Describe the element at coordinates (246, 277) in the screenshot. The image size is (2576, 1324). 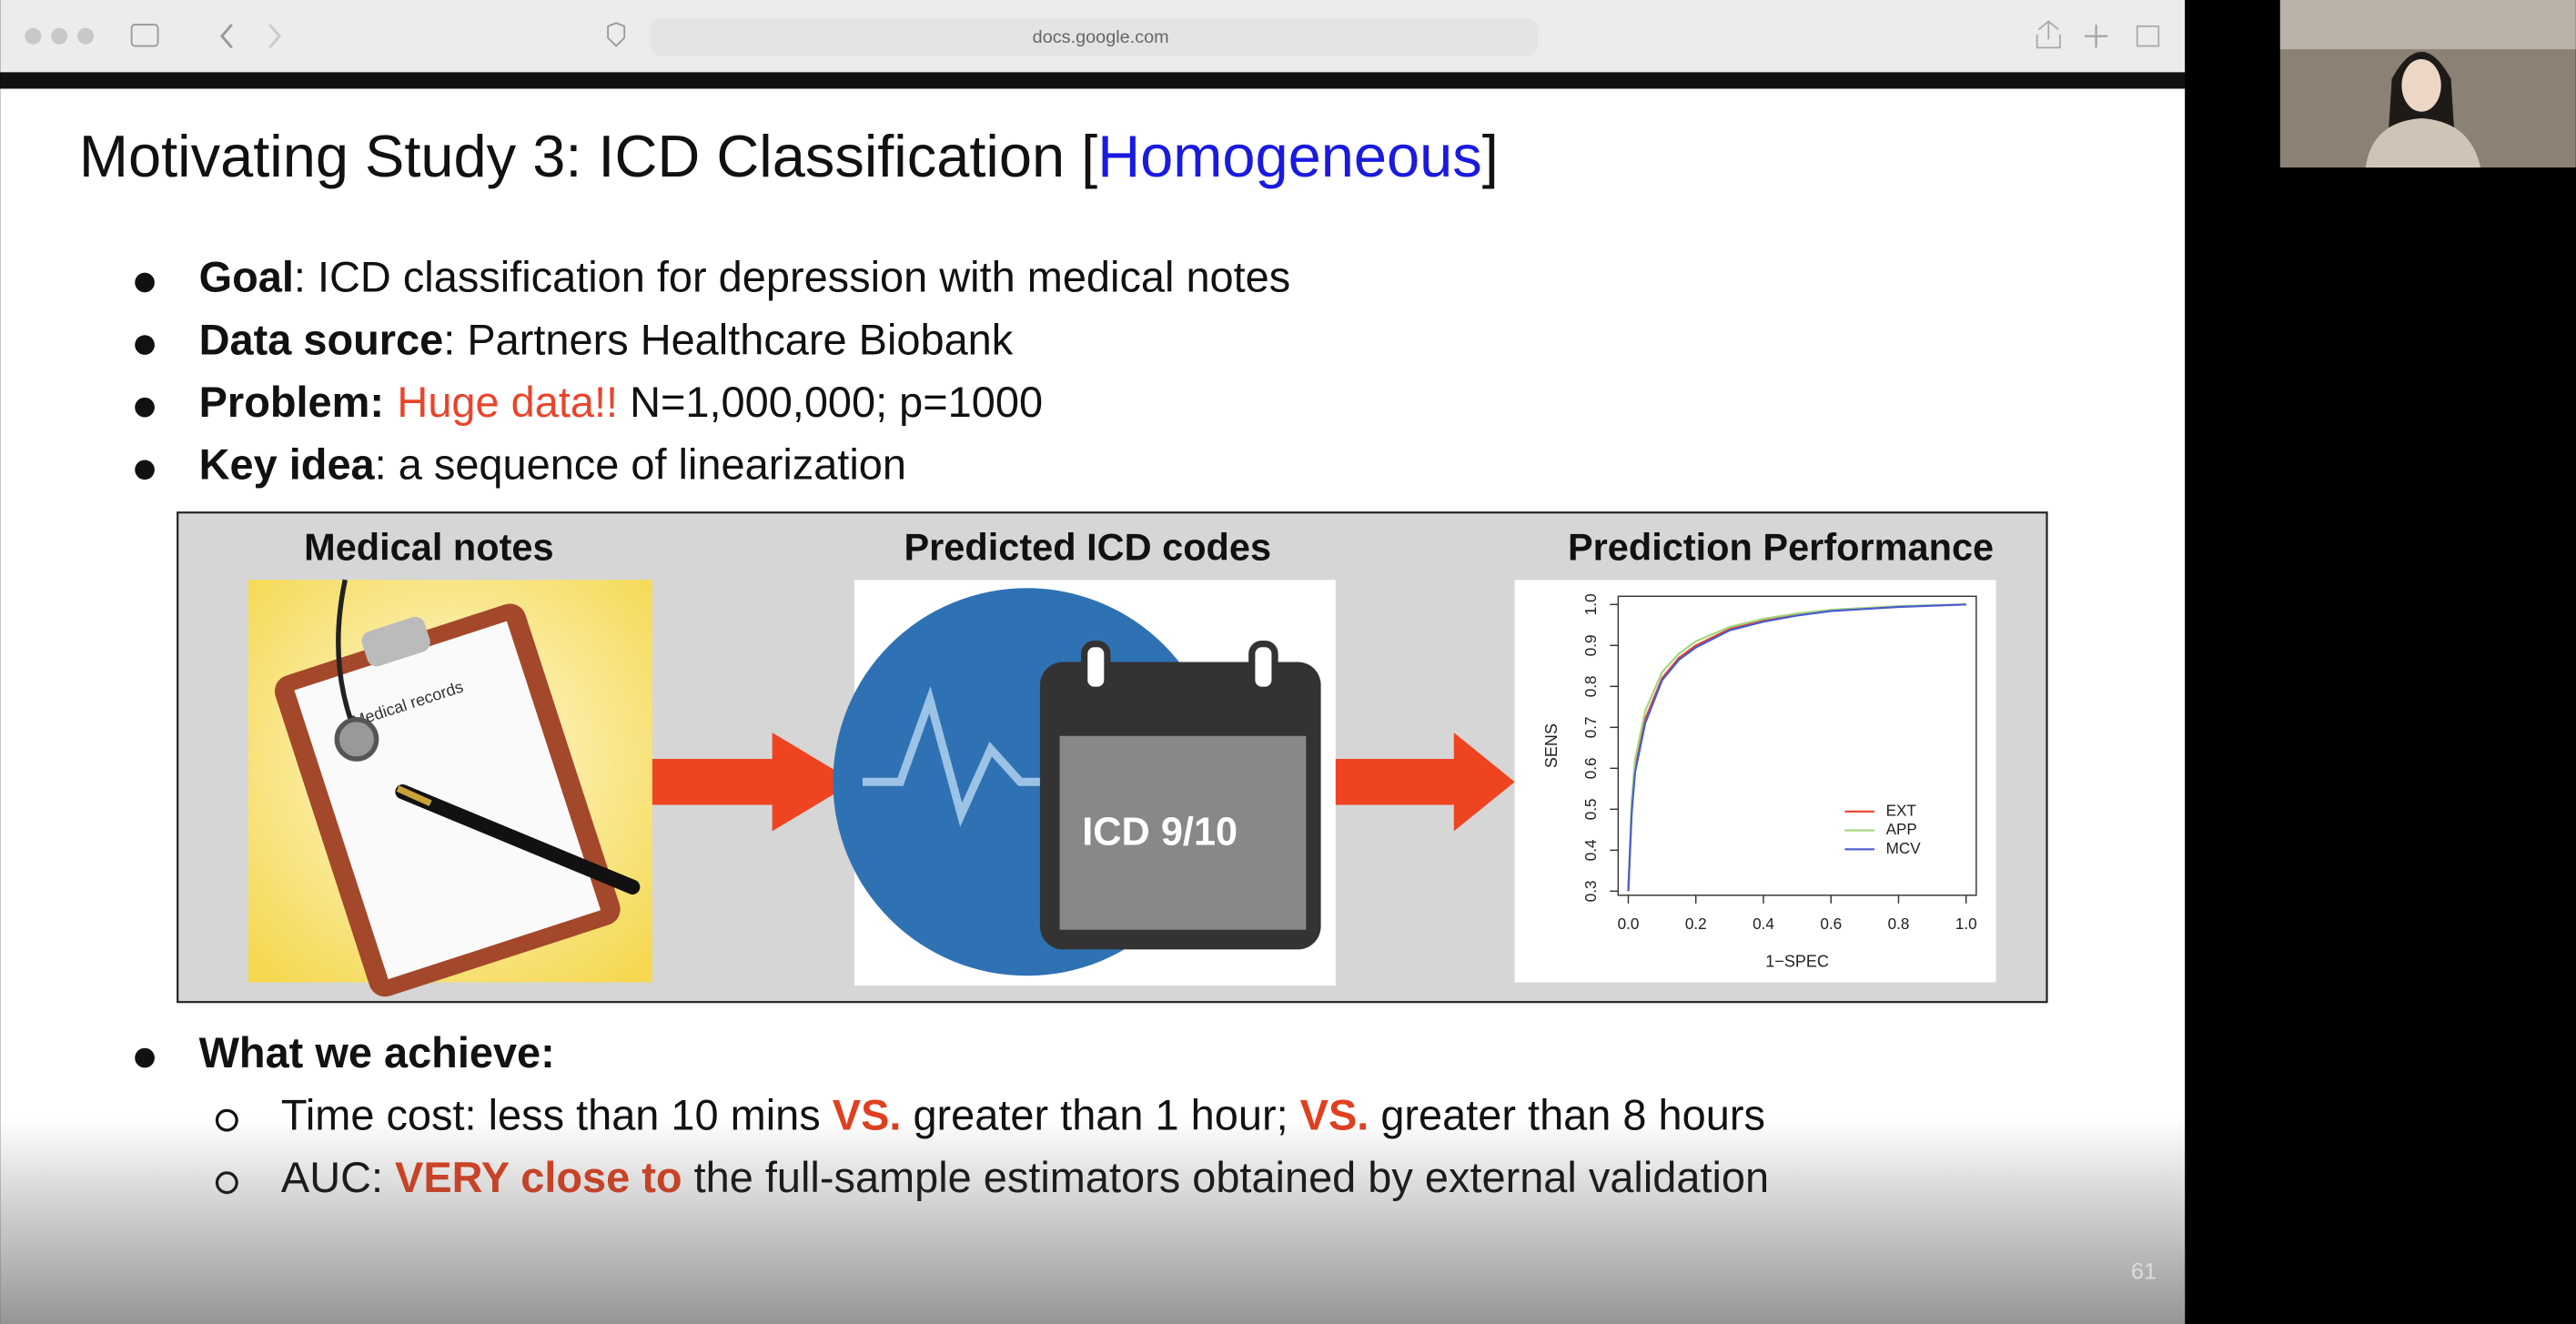
I see `bullet-label: Goal` at that location.